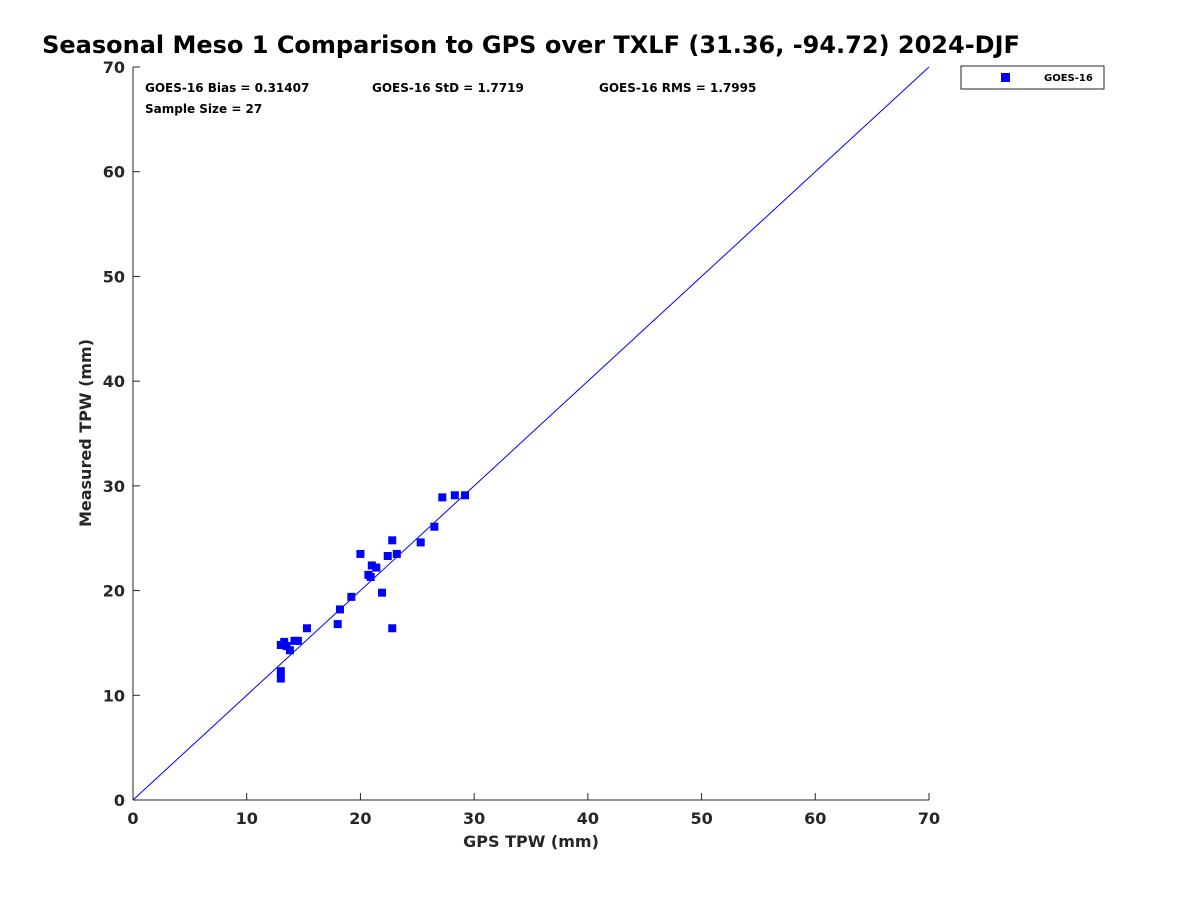 Image resolution: width=1200 pixels, height=900 pixels. Describe the element at coordinates (227, 88) in the screenshot. I see `stat-bias: GOES-16 Bias = 0.31407` at that location.